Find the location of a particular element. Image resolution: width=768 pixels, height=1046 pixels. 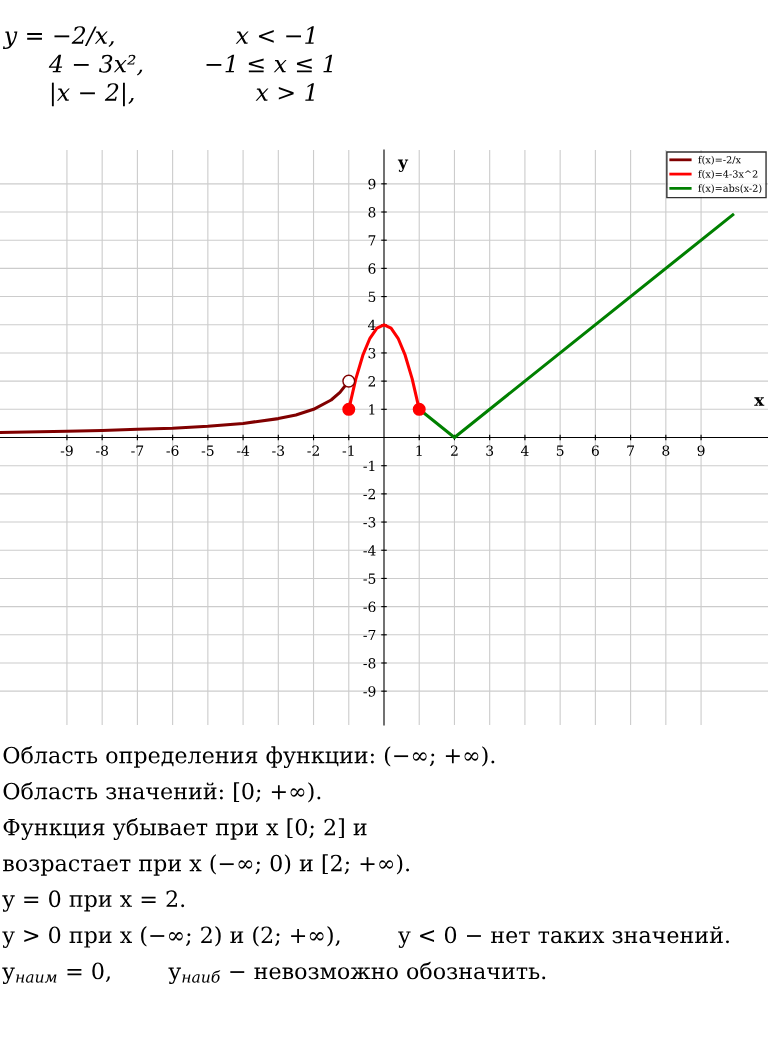

y-tick-label: 9 is located at coordinates (372, 184).